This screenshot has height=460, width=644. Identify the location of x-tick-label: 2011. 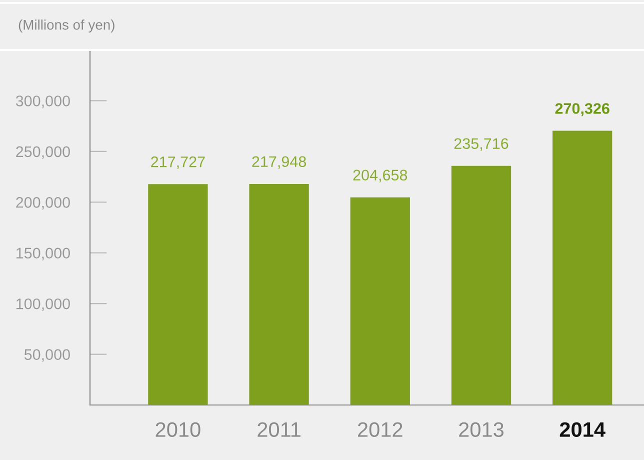
(279, 429).